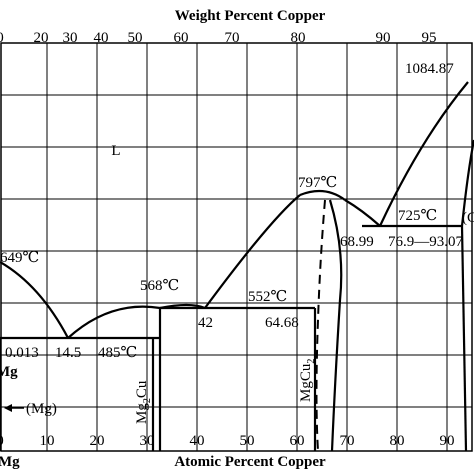  Describe the element at coordinates (2, 441) in the screenshot. I see `bottom-tick: 0` at that location.